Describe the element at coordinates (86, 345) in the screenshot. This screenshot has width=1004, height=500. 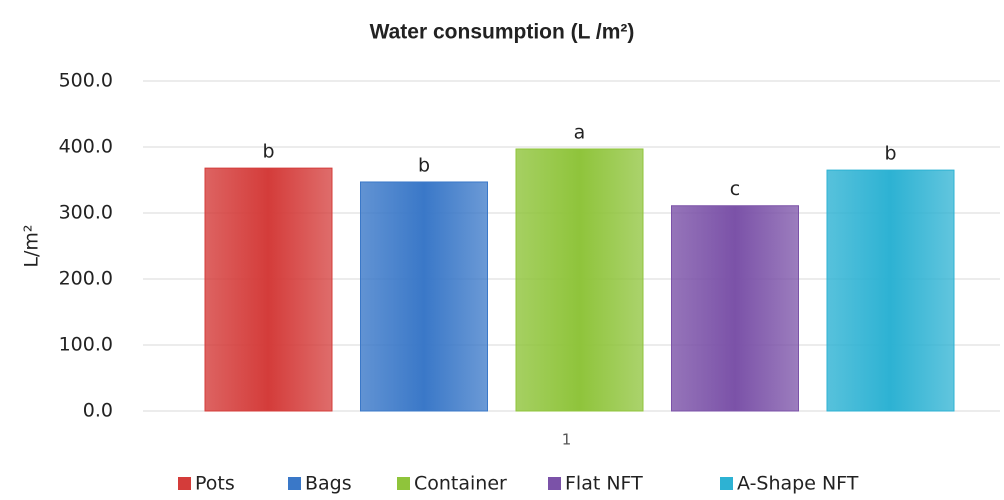
I see `y-tick-label: 100.0` at that location.